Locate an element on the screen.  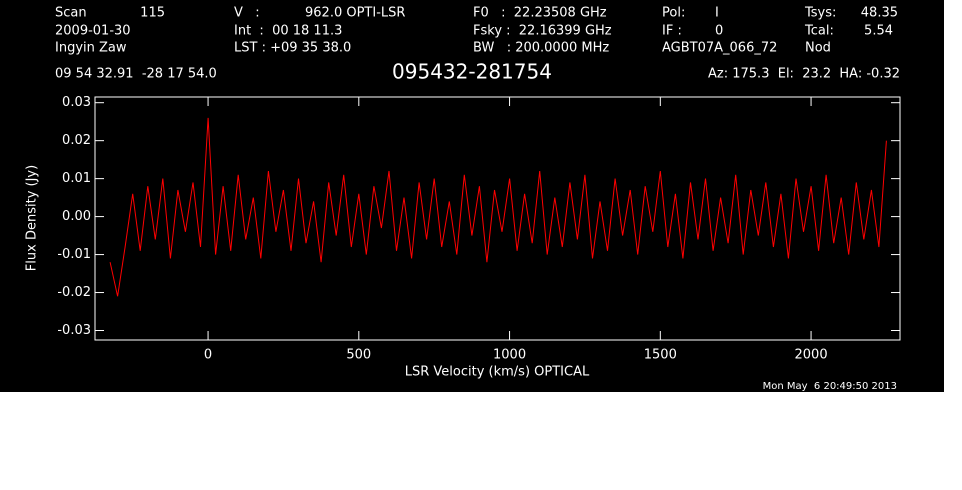
y-tick-label: 0.00 is located at coordinates (76, 216).